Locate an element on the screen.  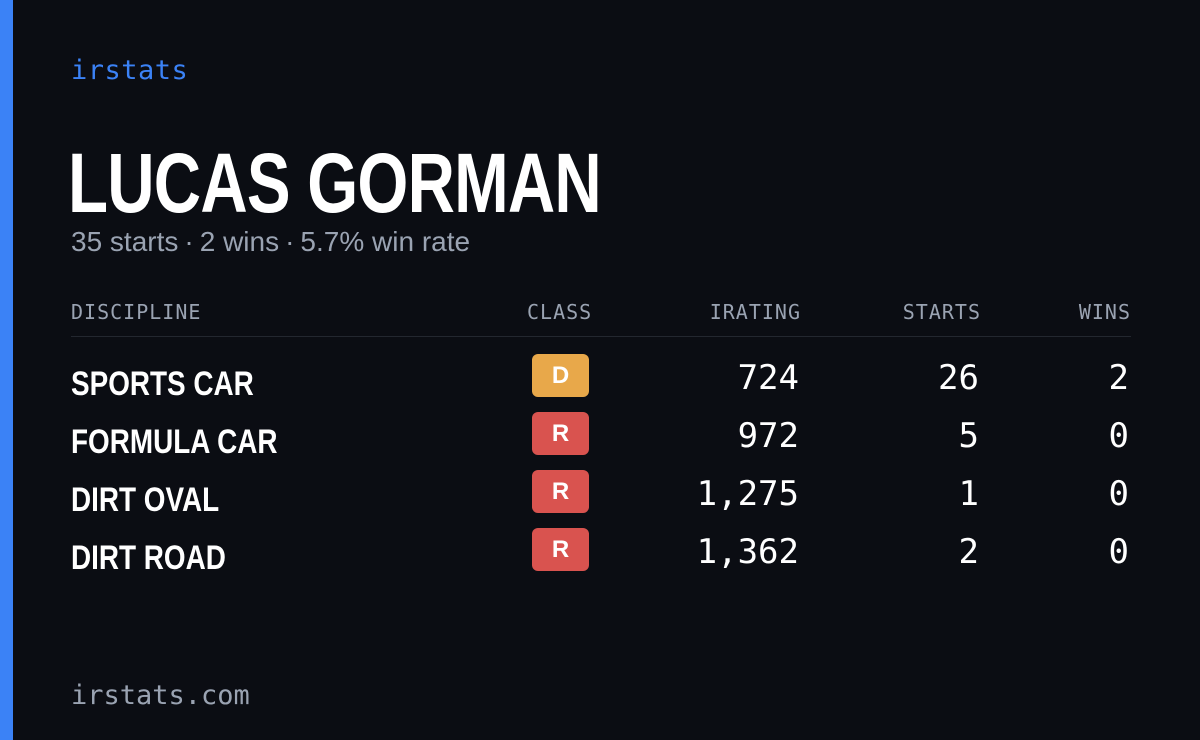
brand-logo-text: irstats is located at coordinates (130, 70).